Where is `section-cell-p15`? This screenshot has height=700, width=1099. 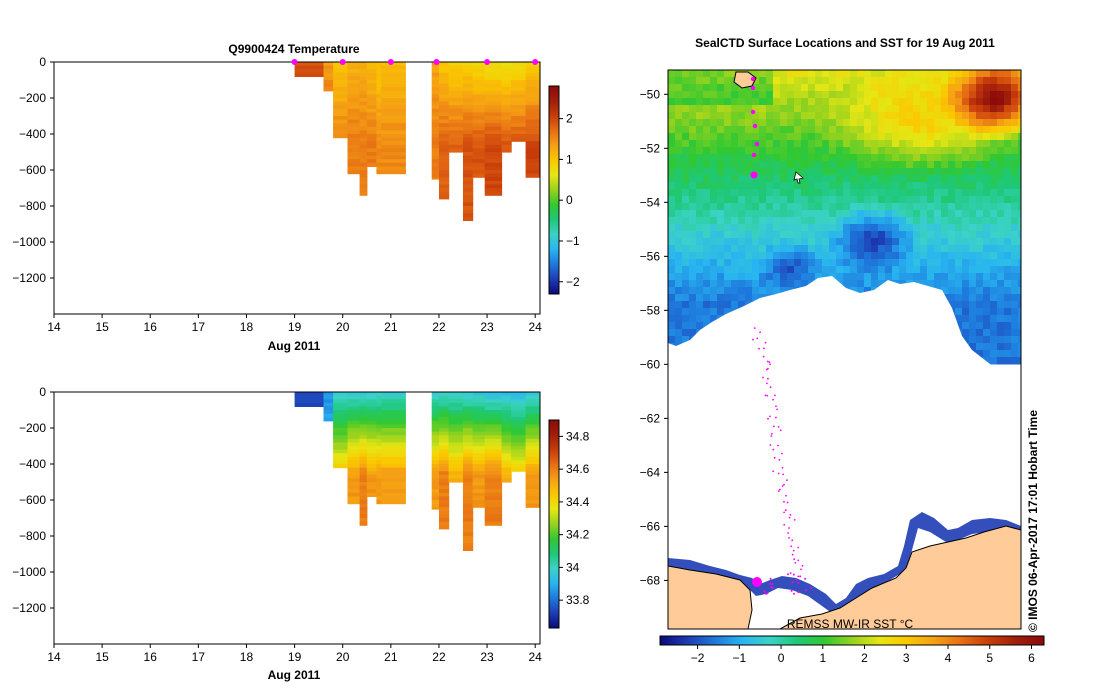
section-cell-p15 is located at coordinates (519, 426).